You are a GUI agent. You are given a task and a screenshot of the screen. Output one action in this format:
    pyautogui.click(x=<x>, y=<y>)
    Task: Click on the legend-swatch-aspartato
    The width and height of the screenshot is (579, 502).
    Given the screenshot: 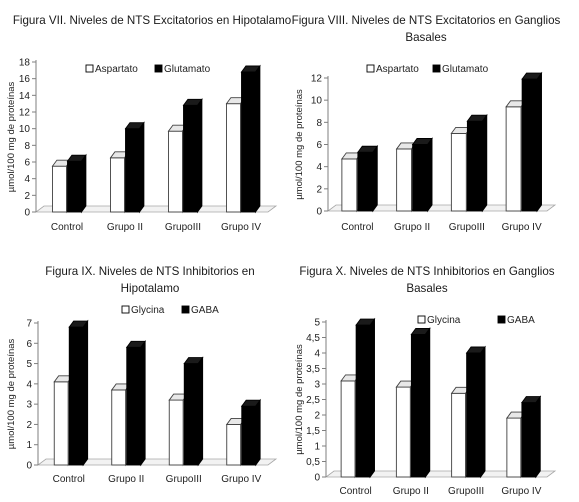 What is the action you would take?
    pyautogui.click(x=370, y=68)
    